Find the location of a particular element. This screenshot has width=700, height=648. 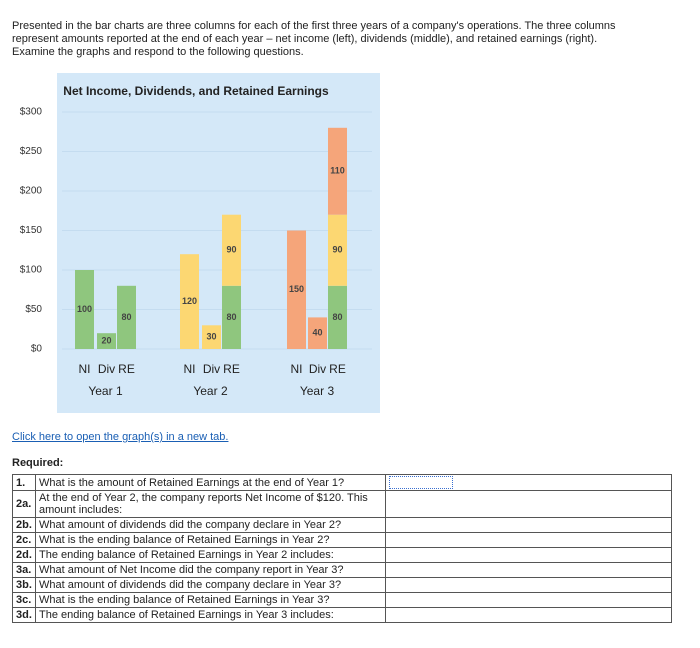

data-label: 30 is located at coordinates (211, 337).